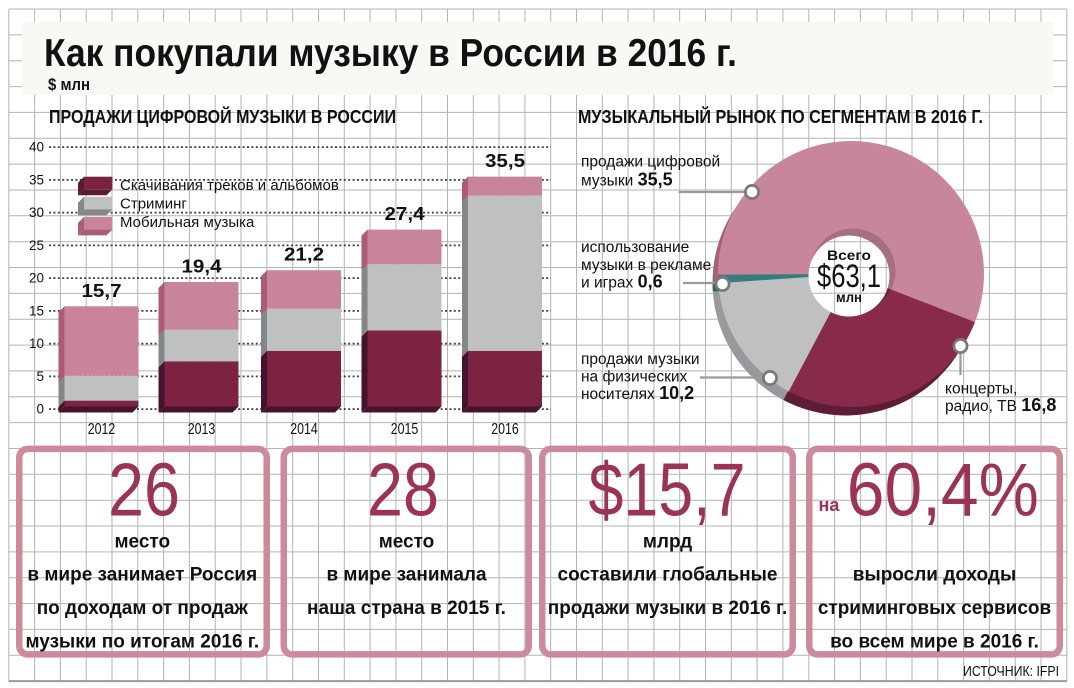 The image size is (1074, 688). Describe the element at coordinates (187, 222) in the screenshot. I see `svg-text: Мобильная музыка` at that location.